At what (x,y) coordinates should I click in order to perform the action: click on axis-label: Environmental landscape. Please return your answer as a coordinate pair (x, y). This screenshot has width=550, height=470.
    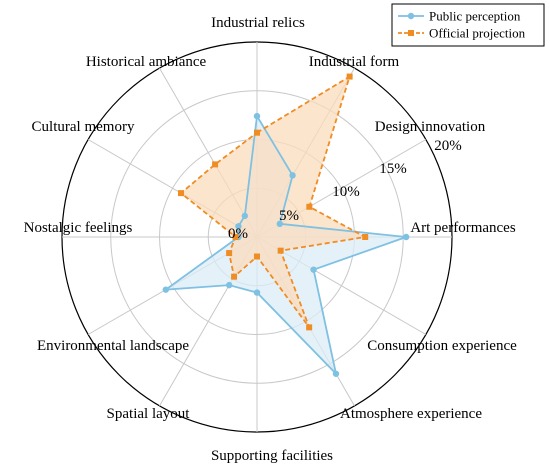
    Looking at the image, I should click on (113, 346).